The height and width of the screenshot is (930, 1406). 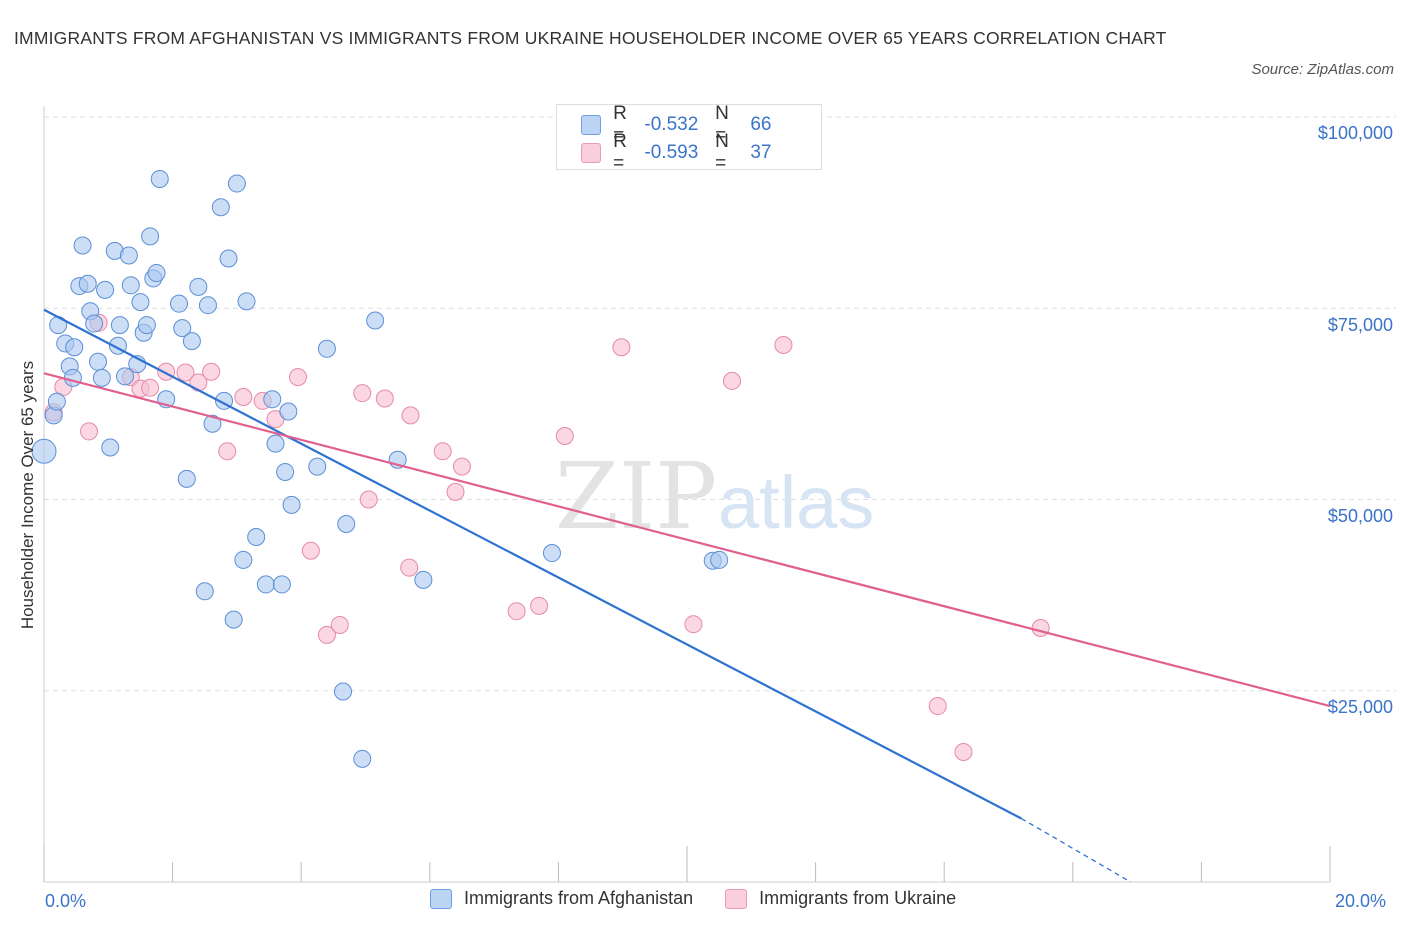 I want to click on y-tick-label: $50,000, so click(x=1360, y=516).